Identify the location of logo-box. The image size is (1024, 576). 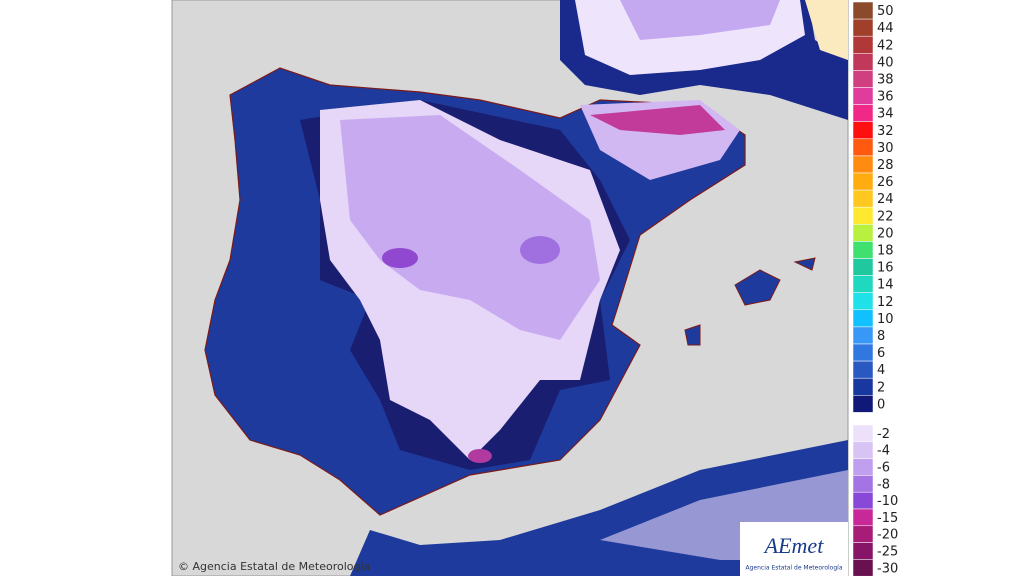
(794, 549).